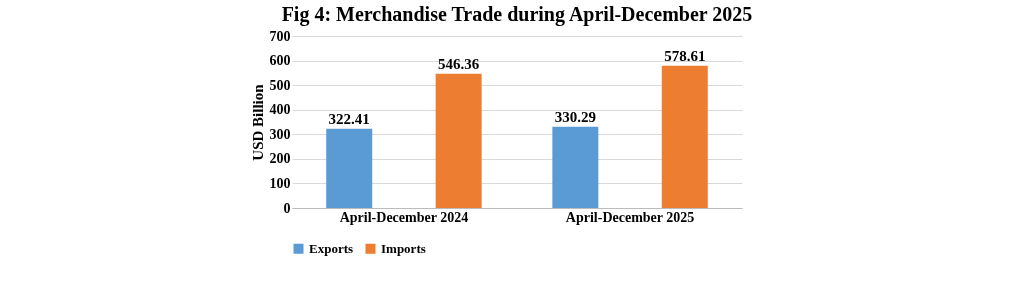 The width and height of the screenshot is (1024, 305). I want to click on legend-label: Exports, so click(331, 248).